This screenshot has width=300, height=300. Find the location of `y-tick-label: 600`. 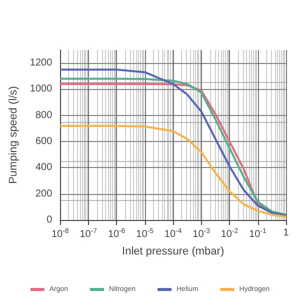

y-tick-label: 600 is located at coordinates (44, 142).